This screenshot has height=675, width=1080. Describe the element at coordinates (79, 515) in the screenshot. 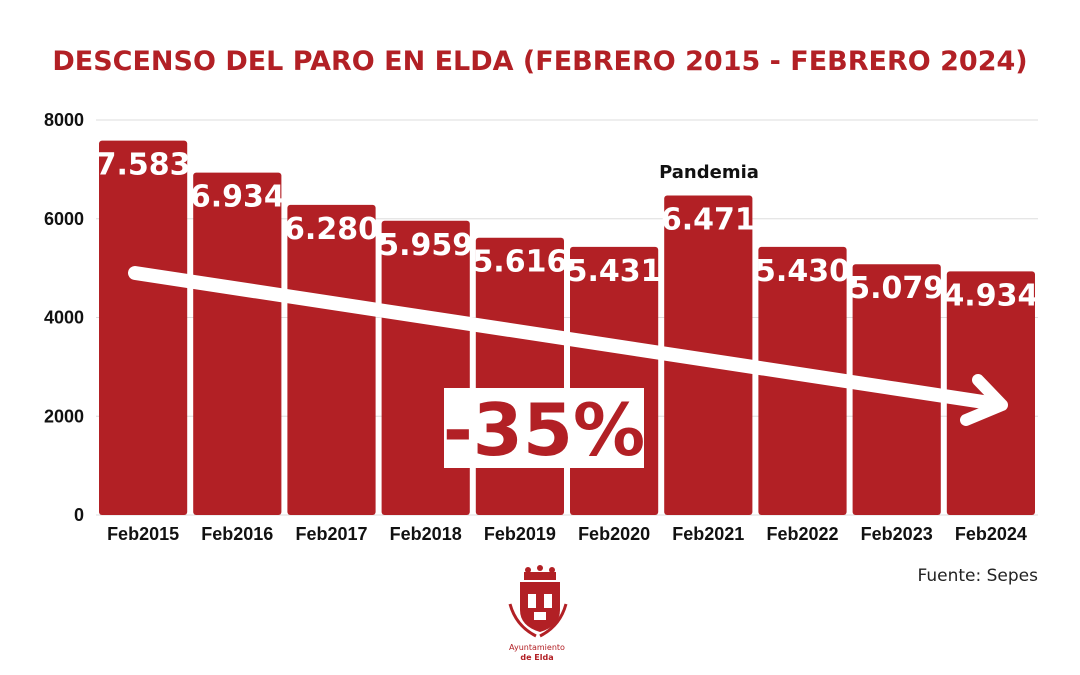

I see `y-tick-label: 0` at that location.